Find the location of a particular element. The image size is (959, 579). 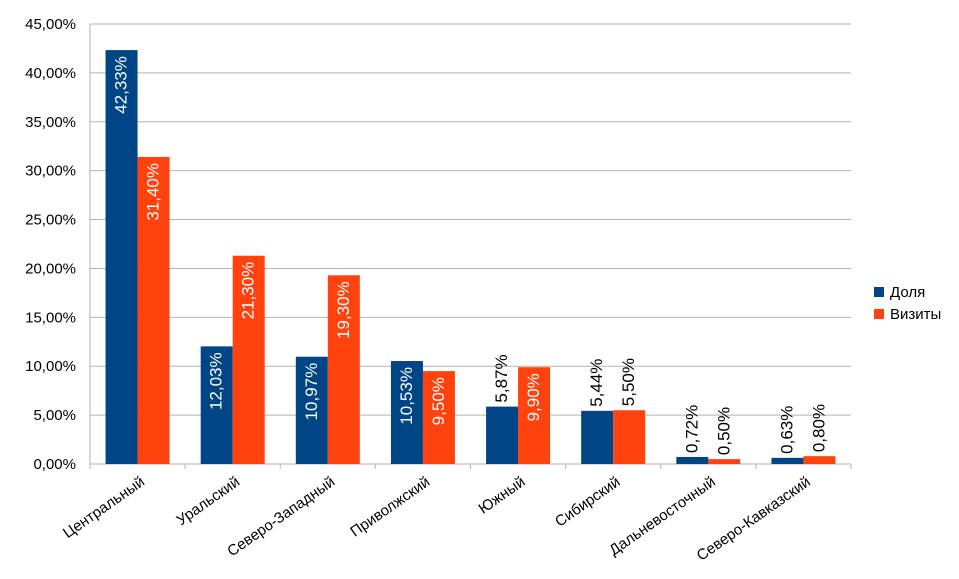

legend-item-dolya: Доля is located at coordinates (907, 292).